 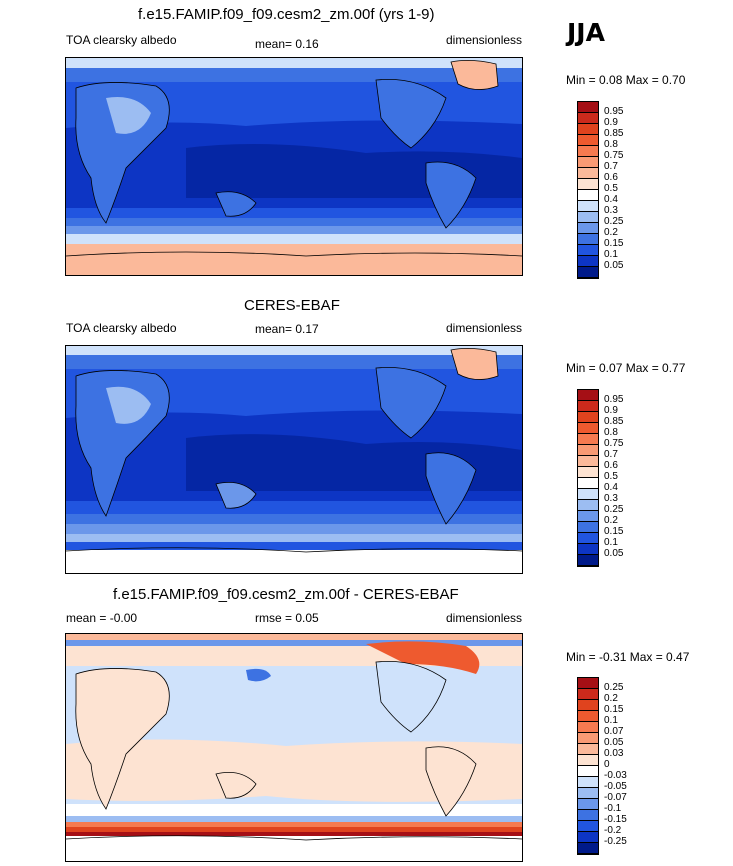 What do you see at coordinates (287, 44) in the screenshot?
I see `panel1-mean-label: mean= 0.16` at bounding box center [287, 44].